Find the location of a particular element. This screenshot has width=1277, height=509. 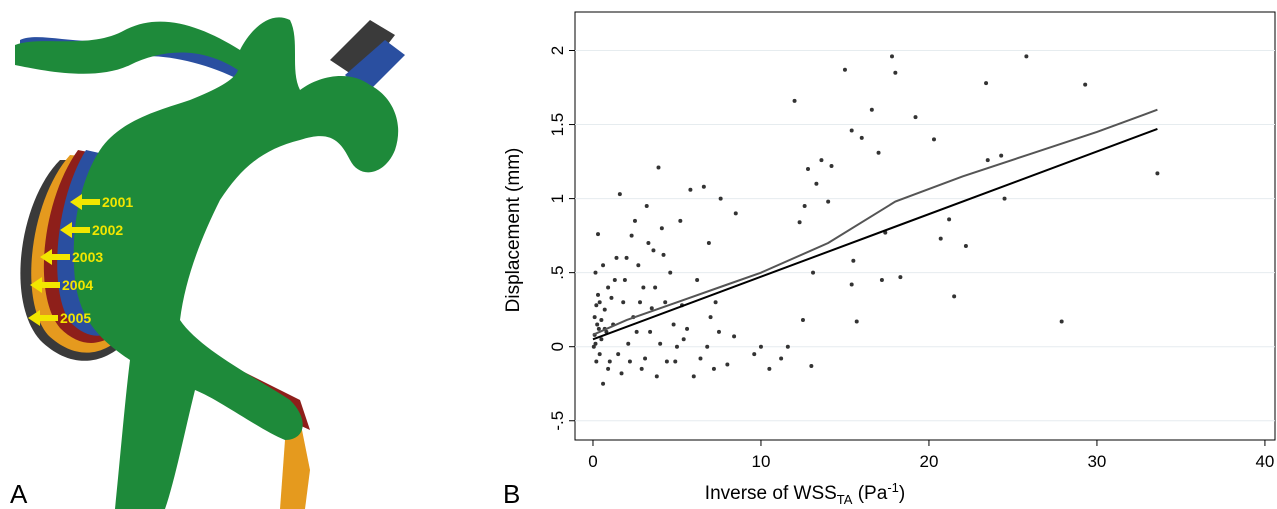

x-tick-label: 30 is located at coordinates (1096, 461).